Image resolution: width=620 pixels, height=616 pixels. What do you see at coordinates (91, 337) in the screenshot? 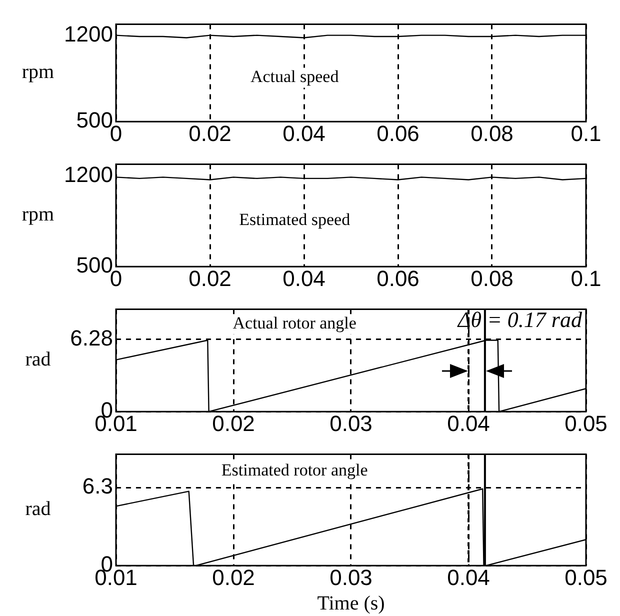
I see `y-tick-label: 6.28` at bounding box center [91, 337].